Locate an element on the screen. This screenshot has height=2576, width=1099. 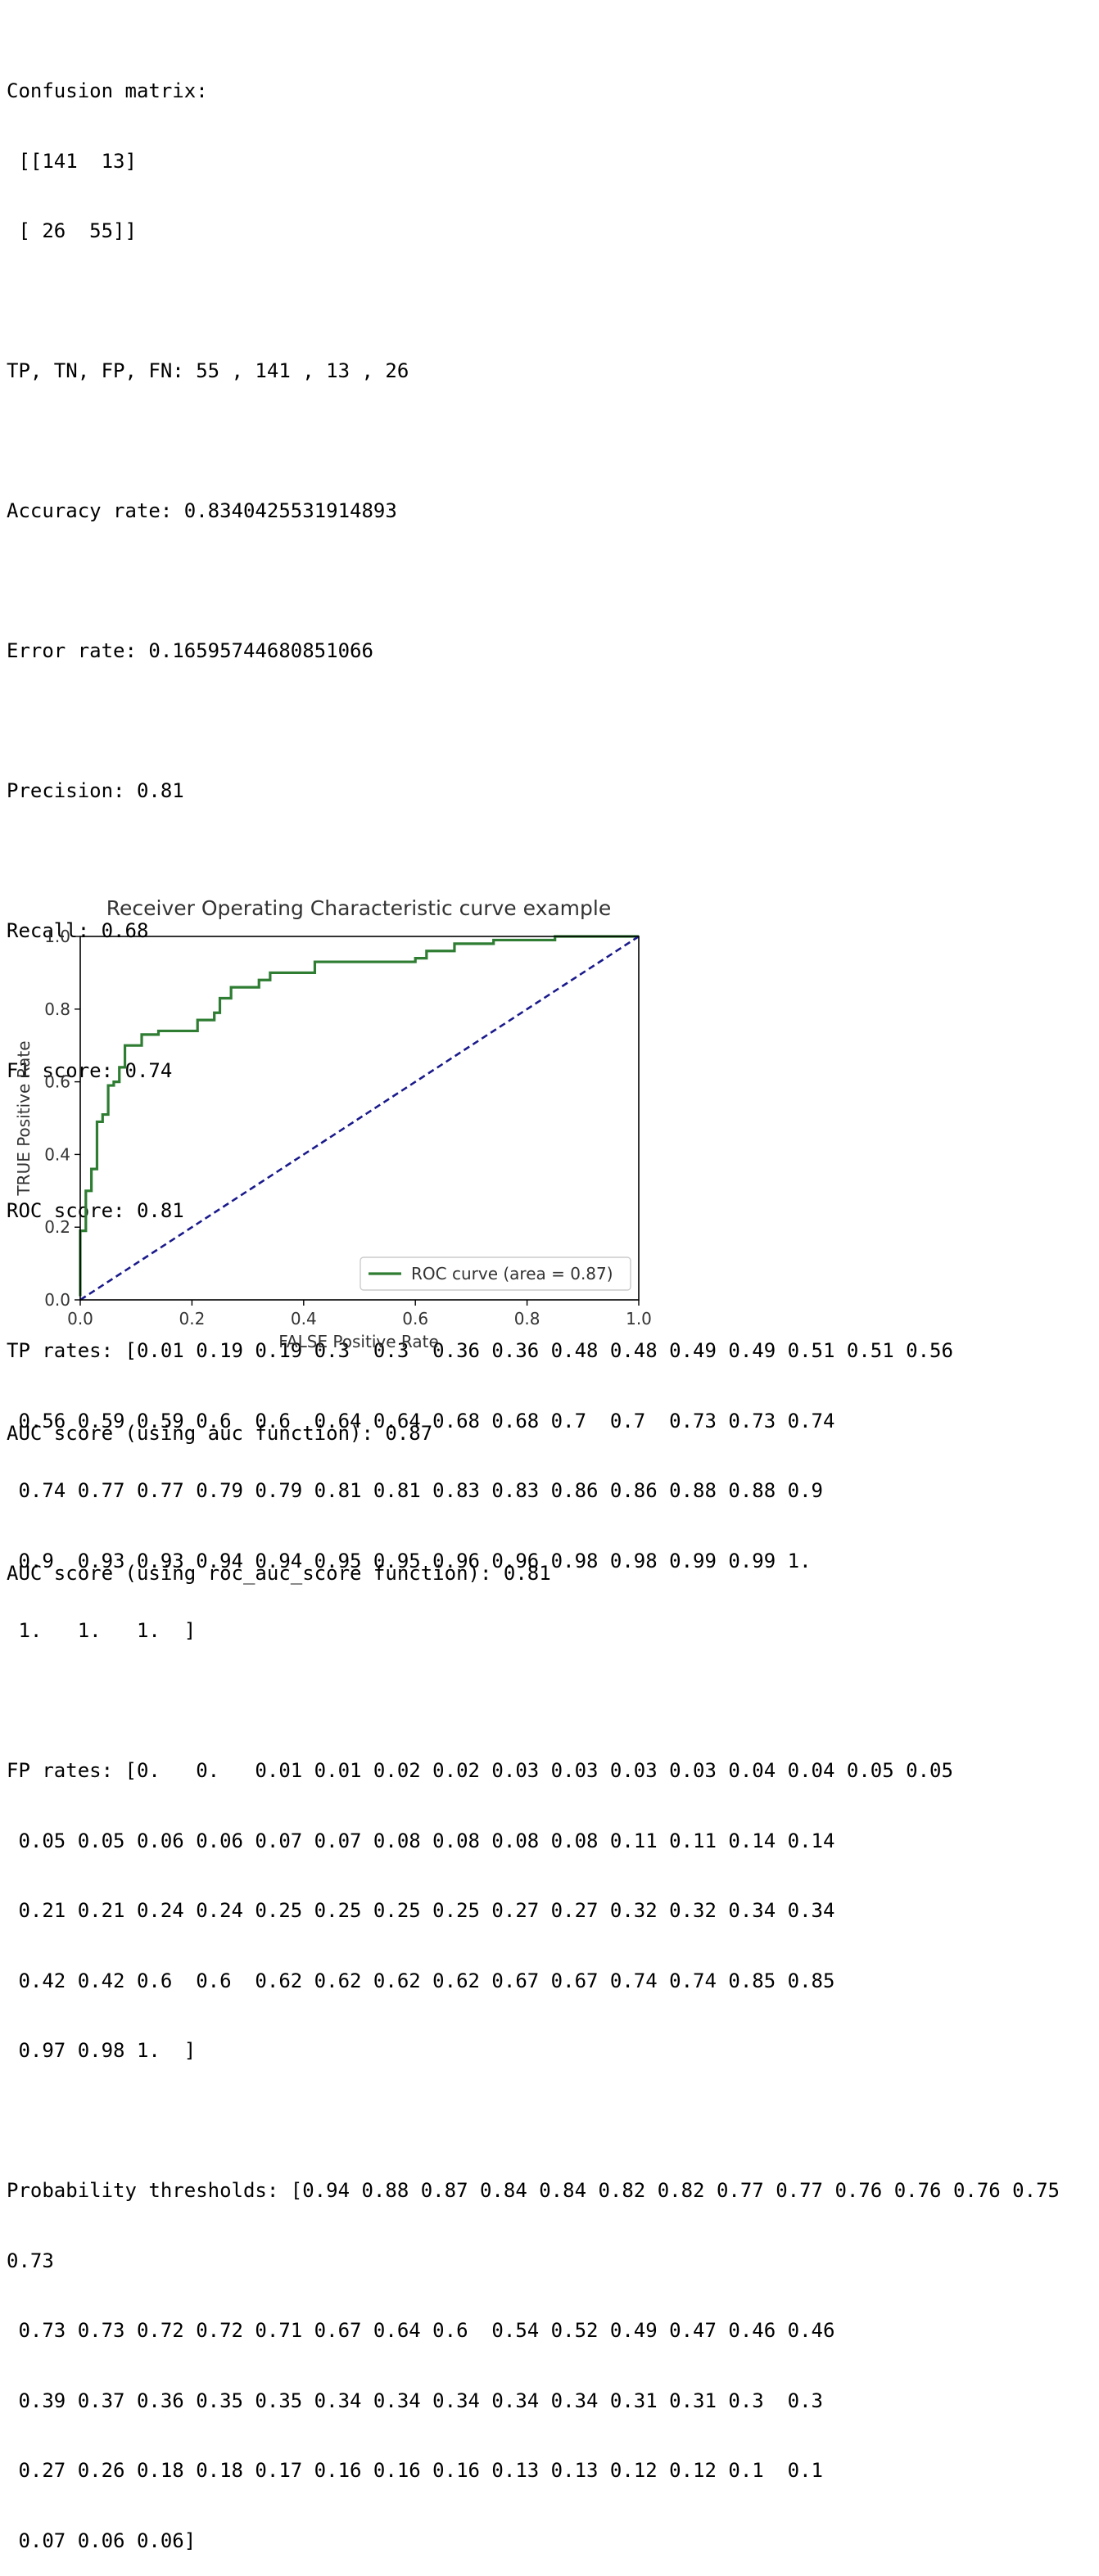
x-tick-label: 0.2 is located at coordinates (192, 1319).